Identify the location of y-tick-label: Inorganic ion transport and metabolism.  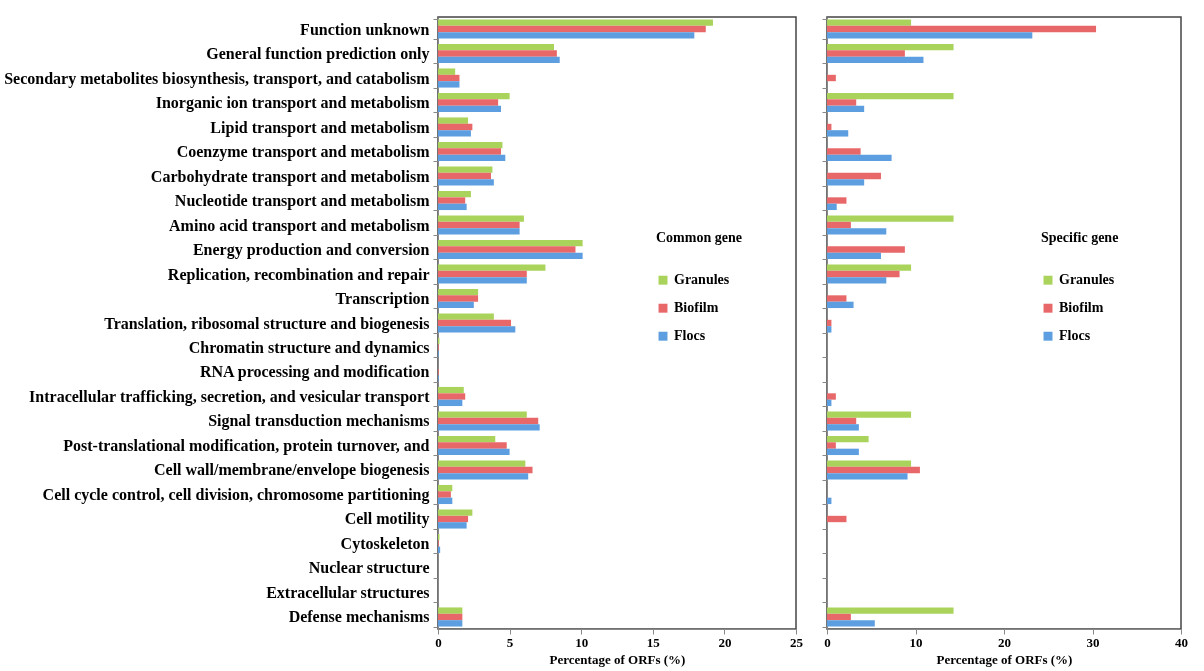
(293, 103).